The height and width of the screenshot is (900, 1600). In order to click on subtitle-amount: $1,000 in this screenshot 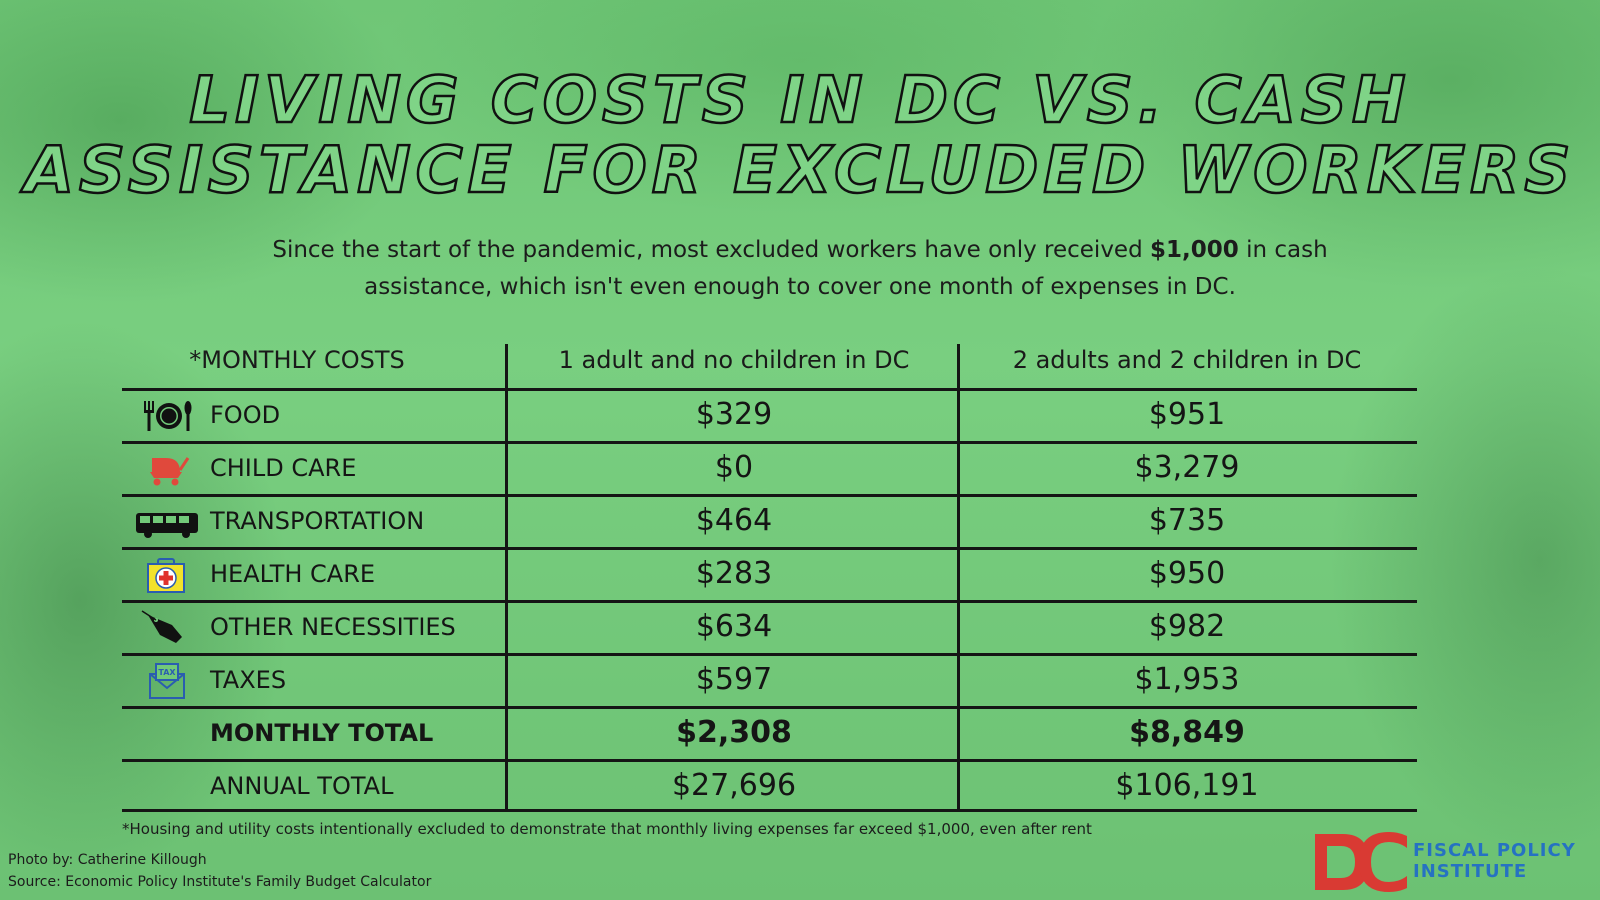, I will do `click(1194, 250)`.